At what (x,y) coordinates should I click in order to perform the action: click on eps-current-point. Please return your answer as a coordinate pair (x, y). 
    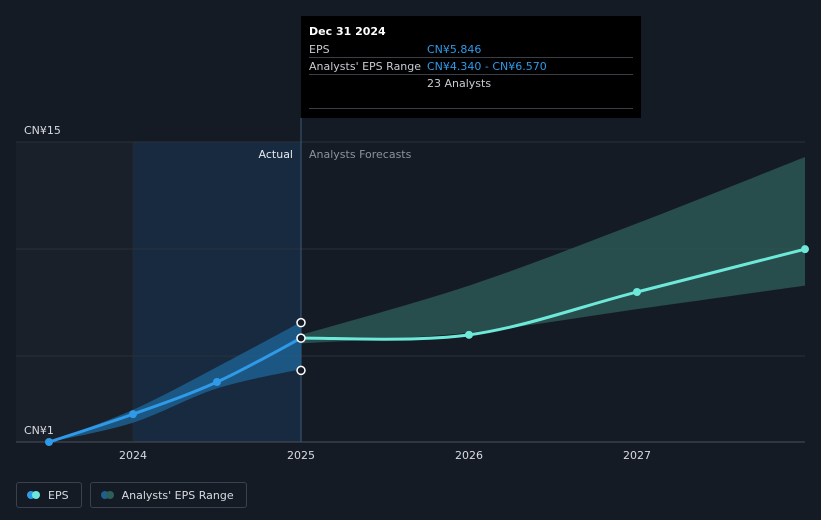
    Looking at the image, I should click on (301, 338).